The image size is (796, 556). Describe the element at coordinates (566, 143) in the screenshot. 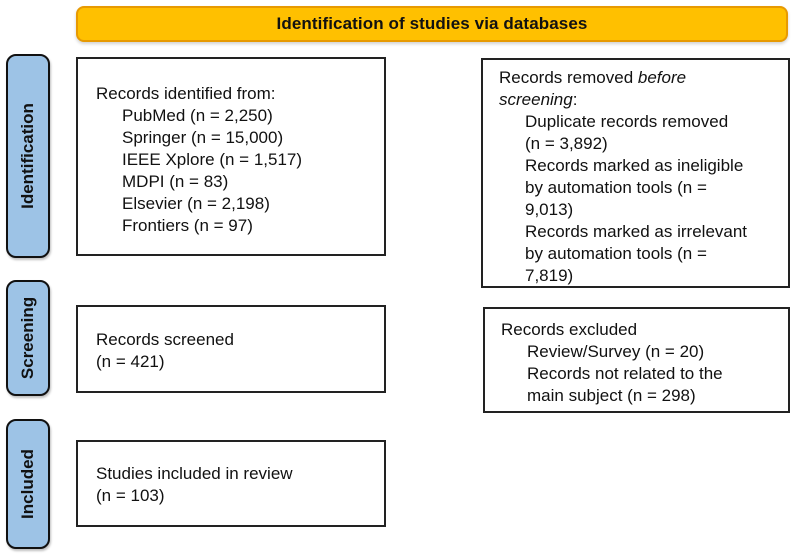

I see `box-line: (n = 3,892)` at that location.